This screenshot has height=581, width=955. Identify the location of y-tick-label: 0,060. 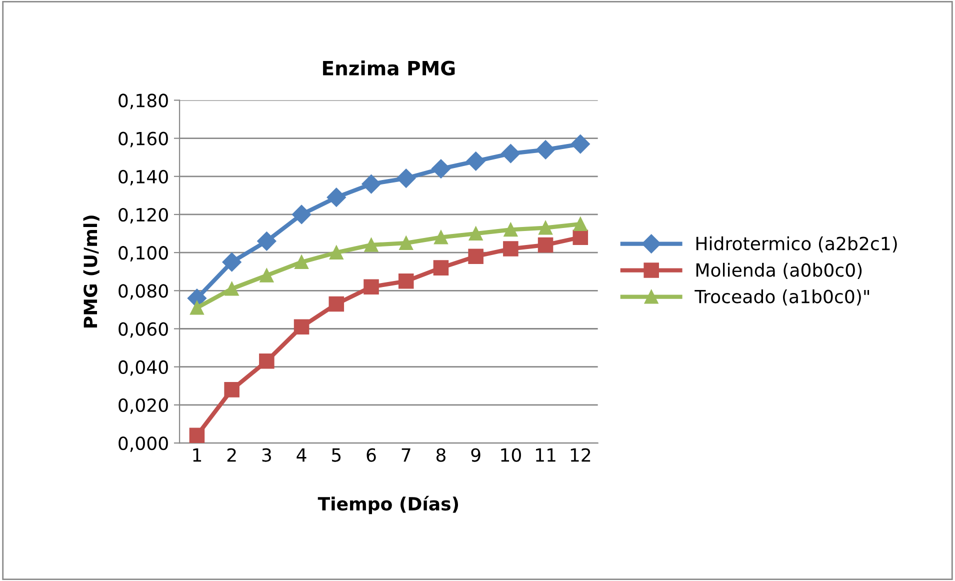
(143, 330).